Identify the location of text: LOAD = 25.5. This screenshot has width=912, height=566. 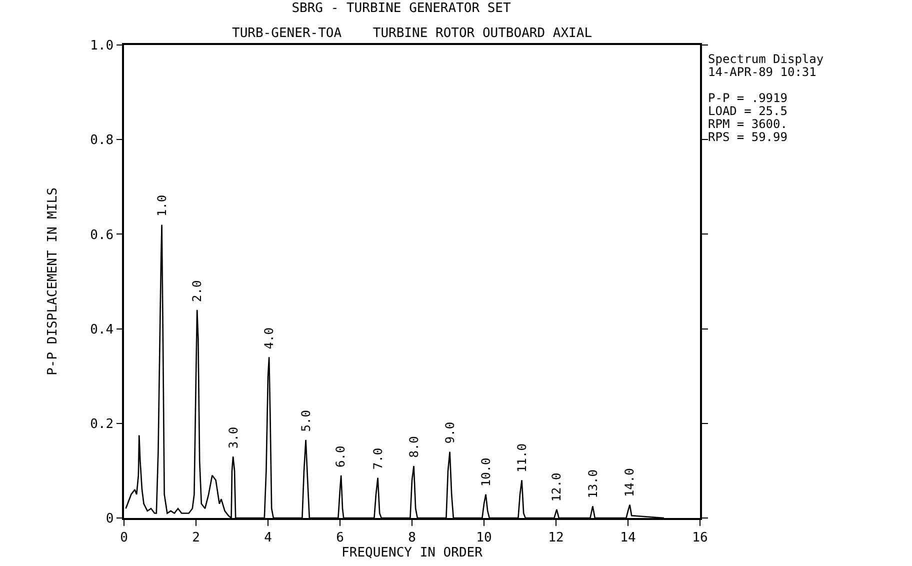
(748, 111).